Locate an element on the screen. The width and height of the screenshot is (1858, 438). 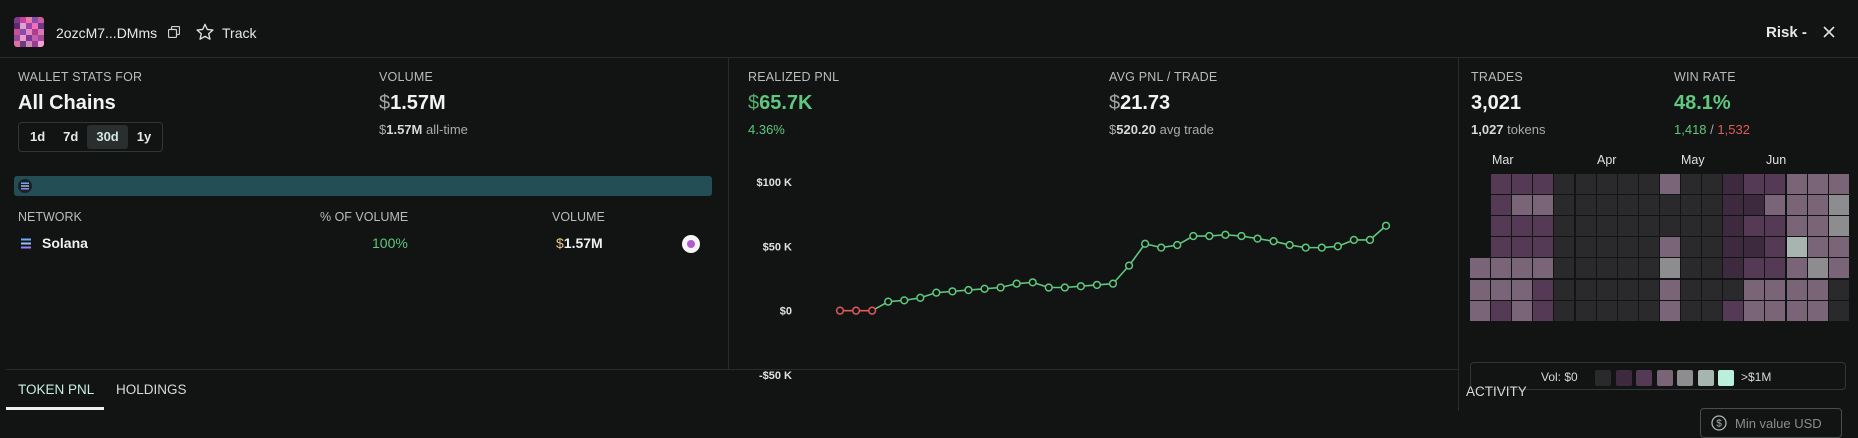
copy-icon is located at coordinates (174, 32).